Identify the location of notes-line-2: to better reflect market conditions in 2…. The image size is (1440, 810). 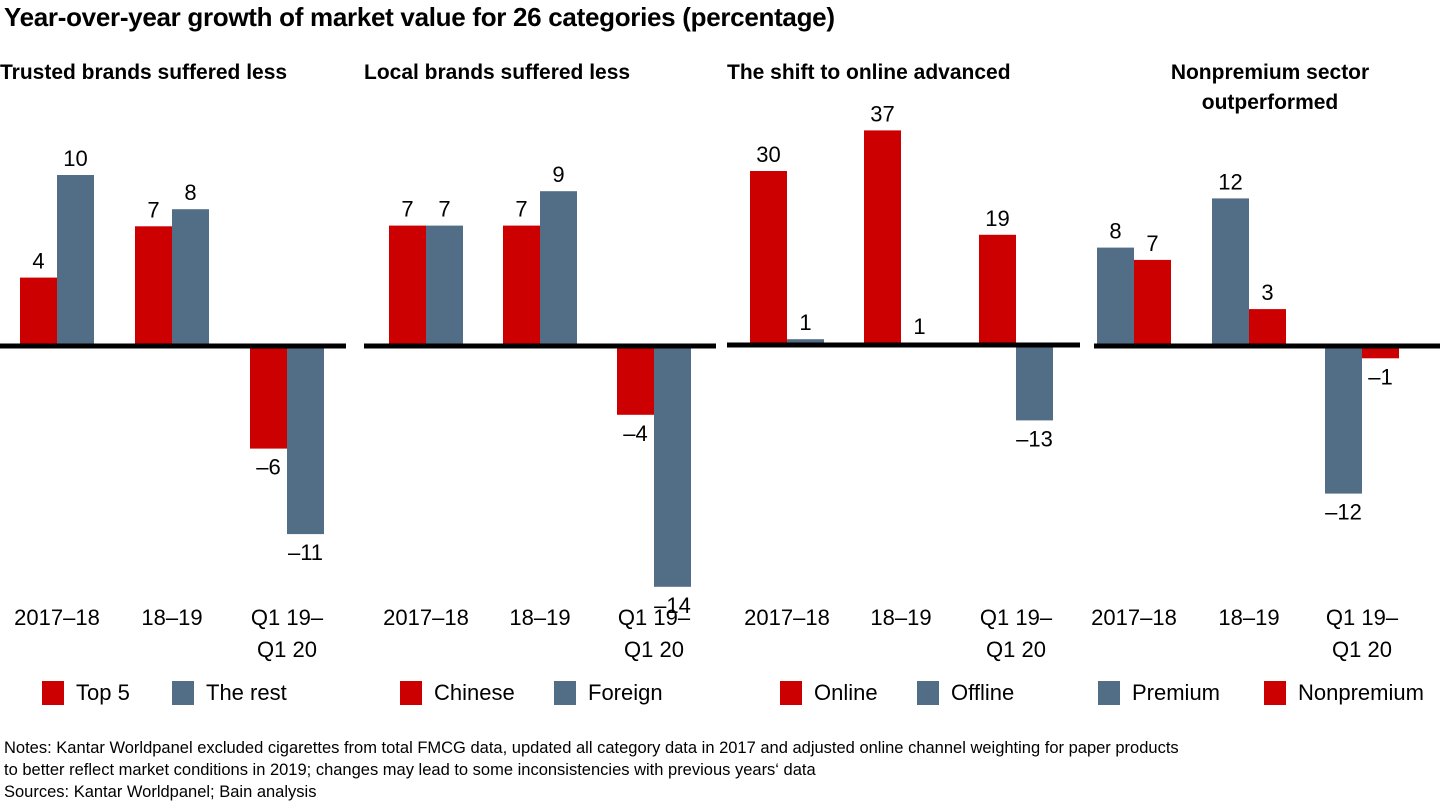
(410, 770).